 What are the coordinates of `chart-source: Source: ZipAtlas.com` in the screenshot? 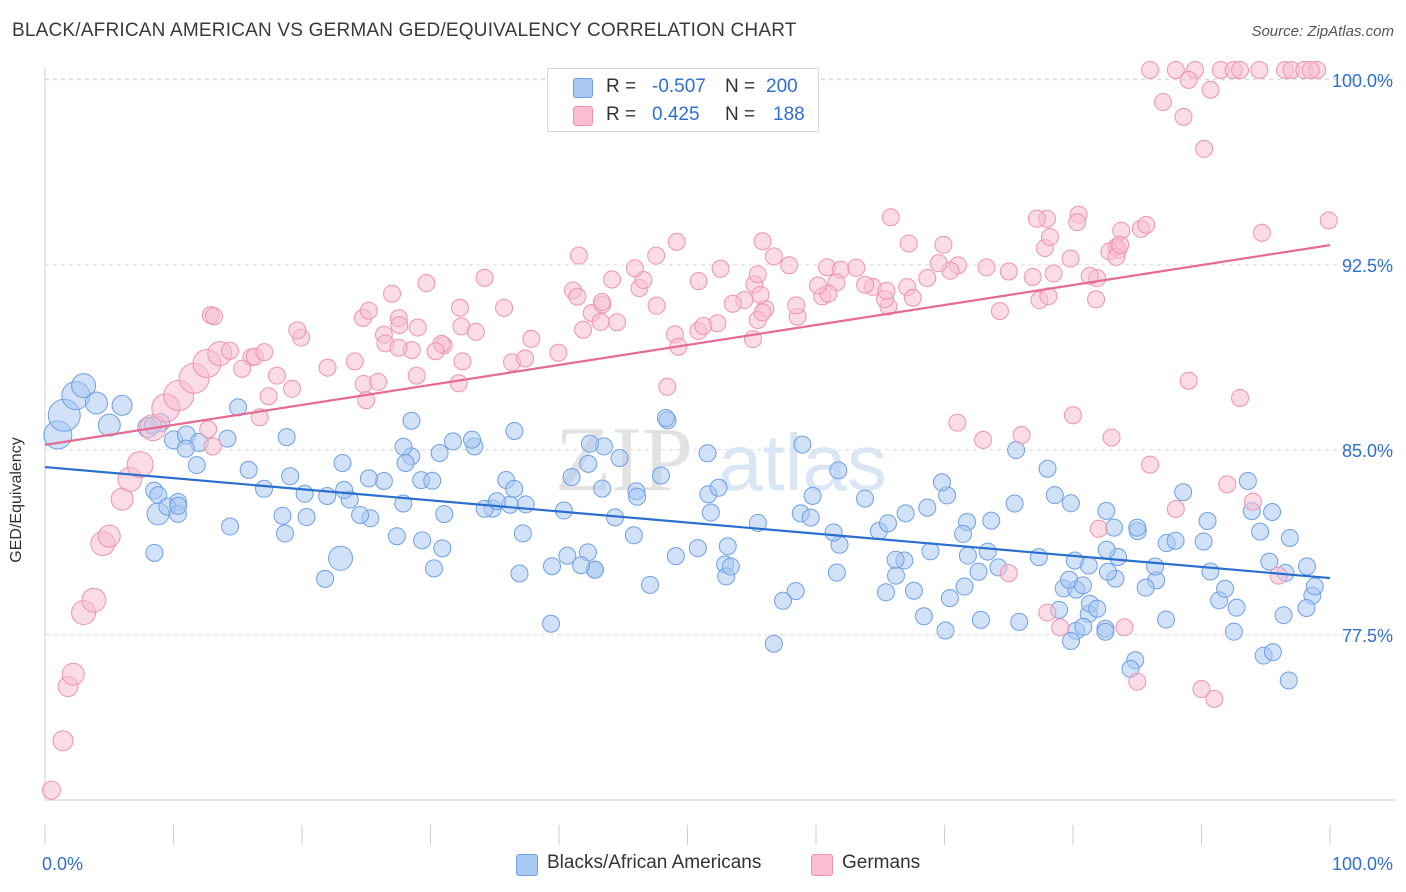 It's located at (1322, 31).